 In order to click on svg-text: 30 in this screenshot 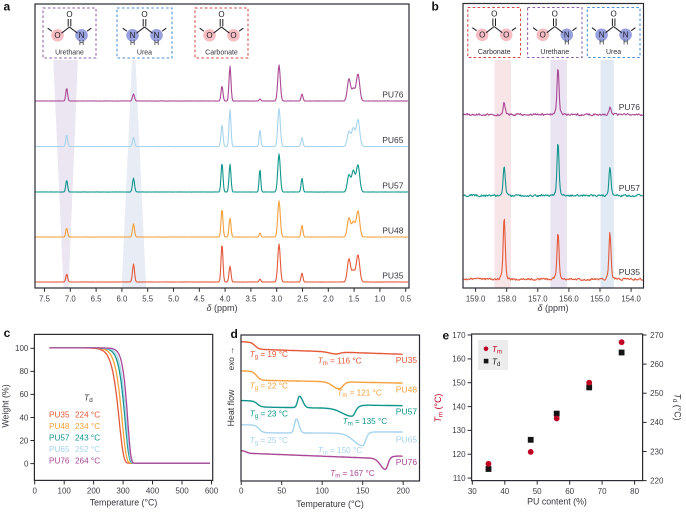, I will do `click(472, 491)`.